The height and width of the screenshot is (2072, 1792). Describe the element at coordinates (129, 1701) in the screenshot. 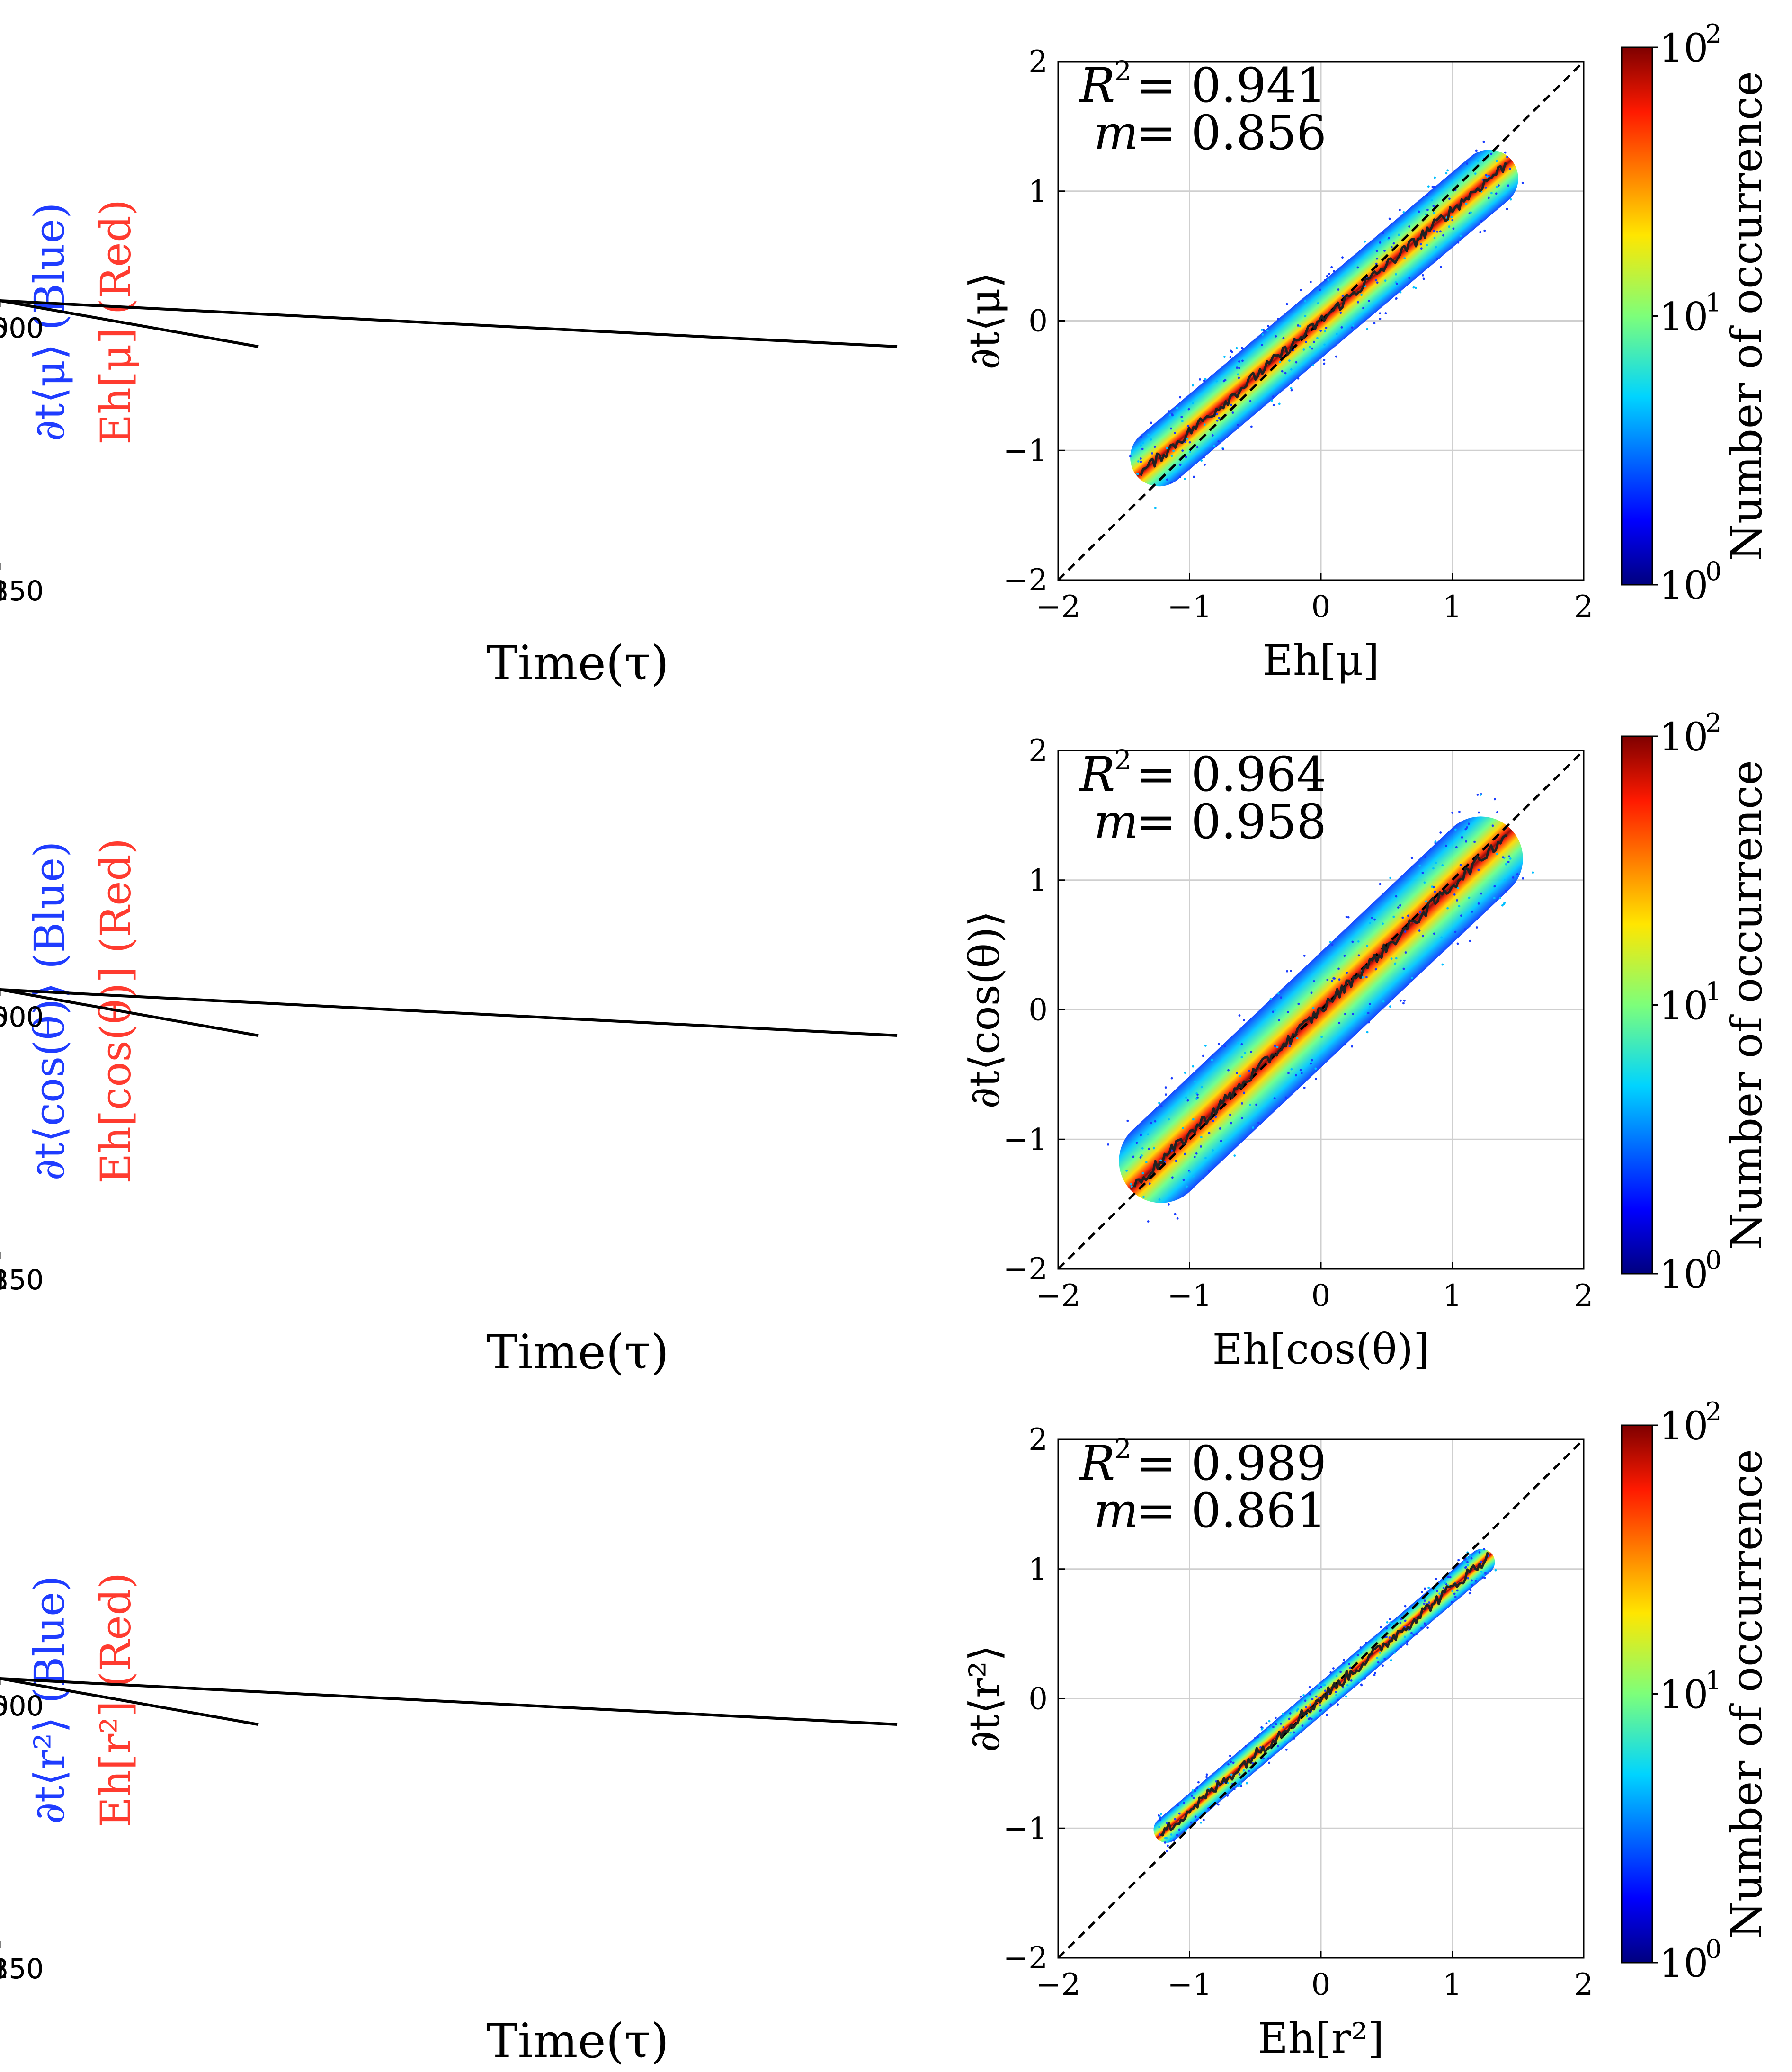

I see `zoom-connector-left` at that location.